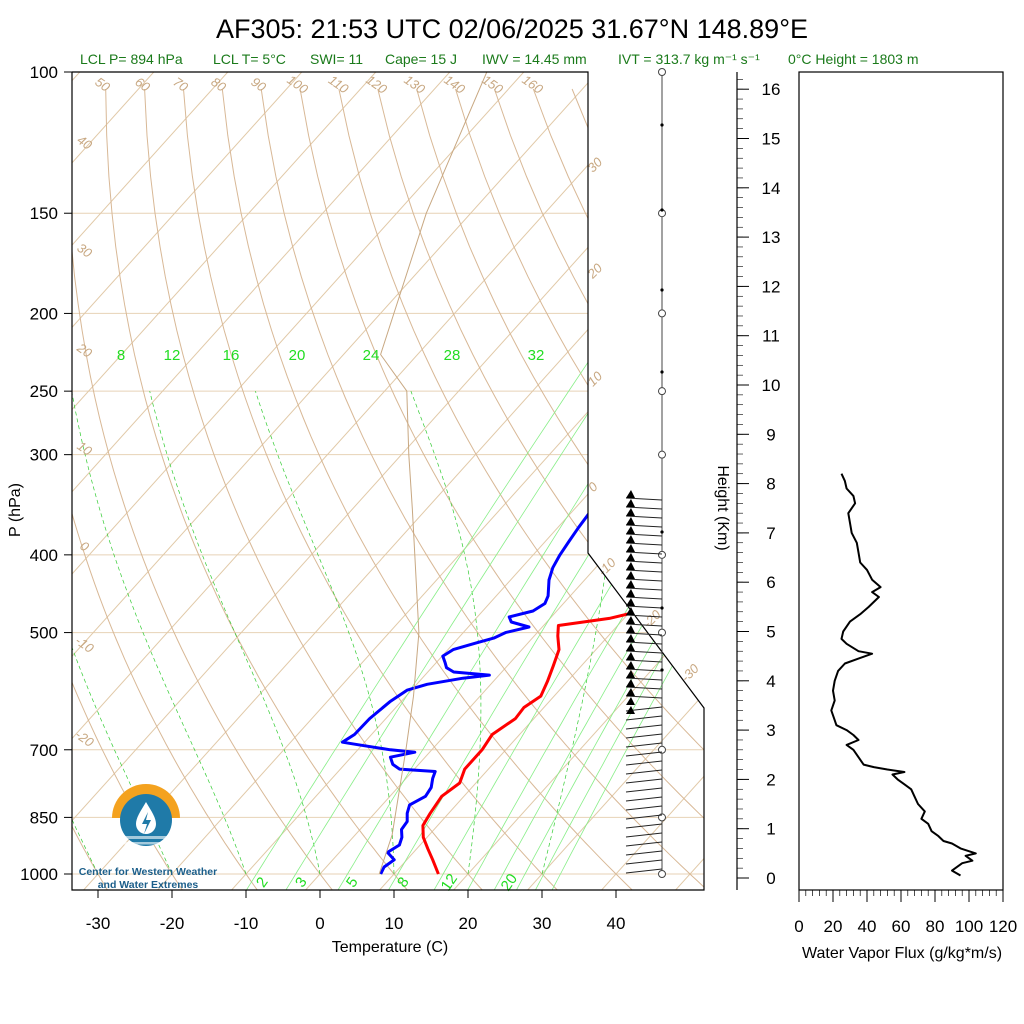 The height and width of the screenshot is (1024, 1024). What do you see at coordinates (121, 355) in the screenshot?
I see `mixing-ratio-label: 8` at bounding box center [121, 355].